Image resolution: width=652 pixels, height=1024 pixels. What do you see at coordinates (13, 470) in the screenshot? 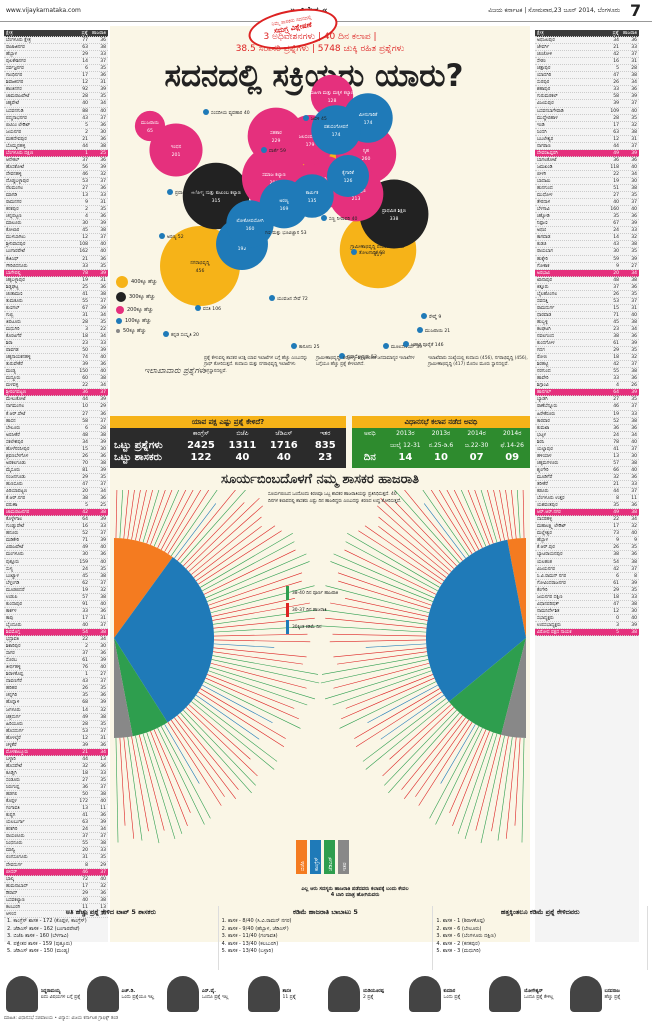
I see `constituency-cell: ಮೈಸೂರು` at bounding box center [13, 470].